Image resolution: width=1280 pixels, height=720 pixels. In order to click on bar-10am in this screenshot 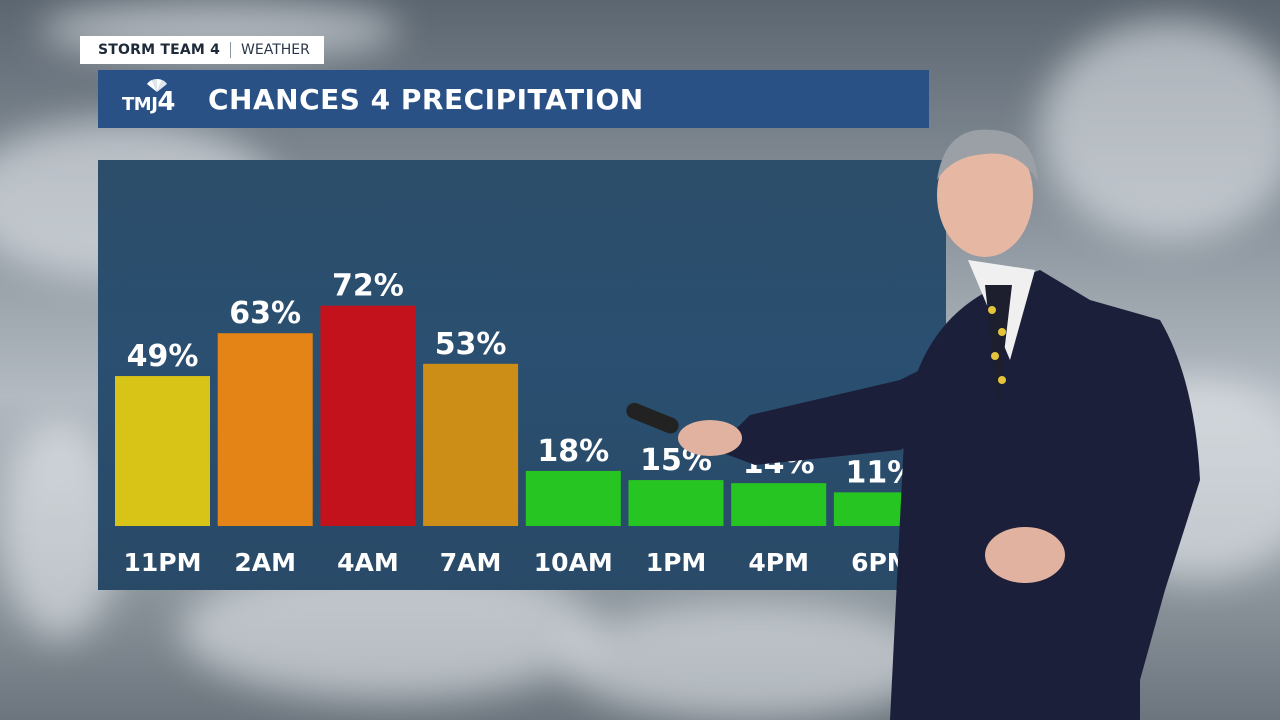, I will do `click(573, 498)`.